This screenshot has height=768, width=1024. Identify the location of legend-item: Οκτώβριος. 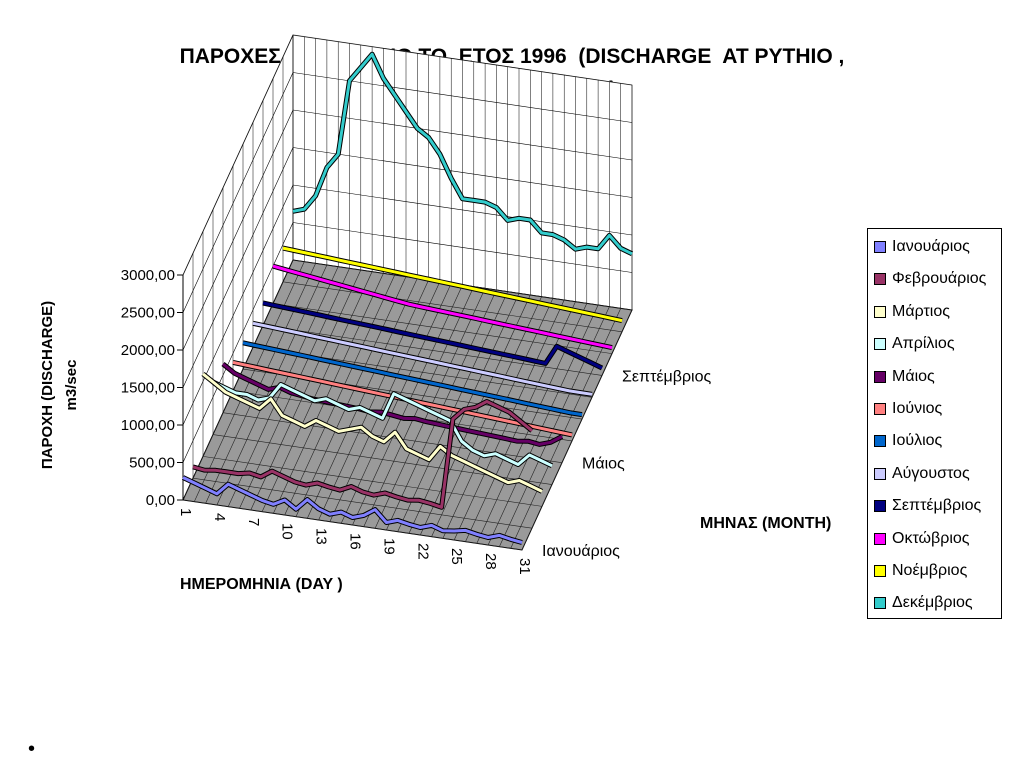
(922, 539).